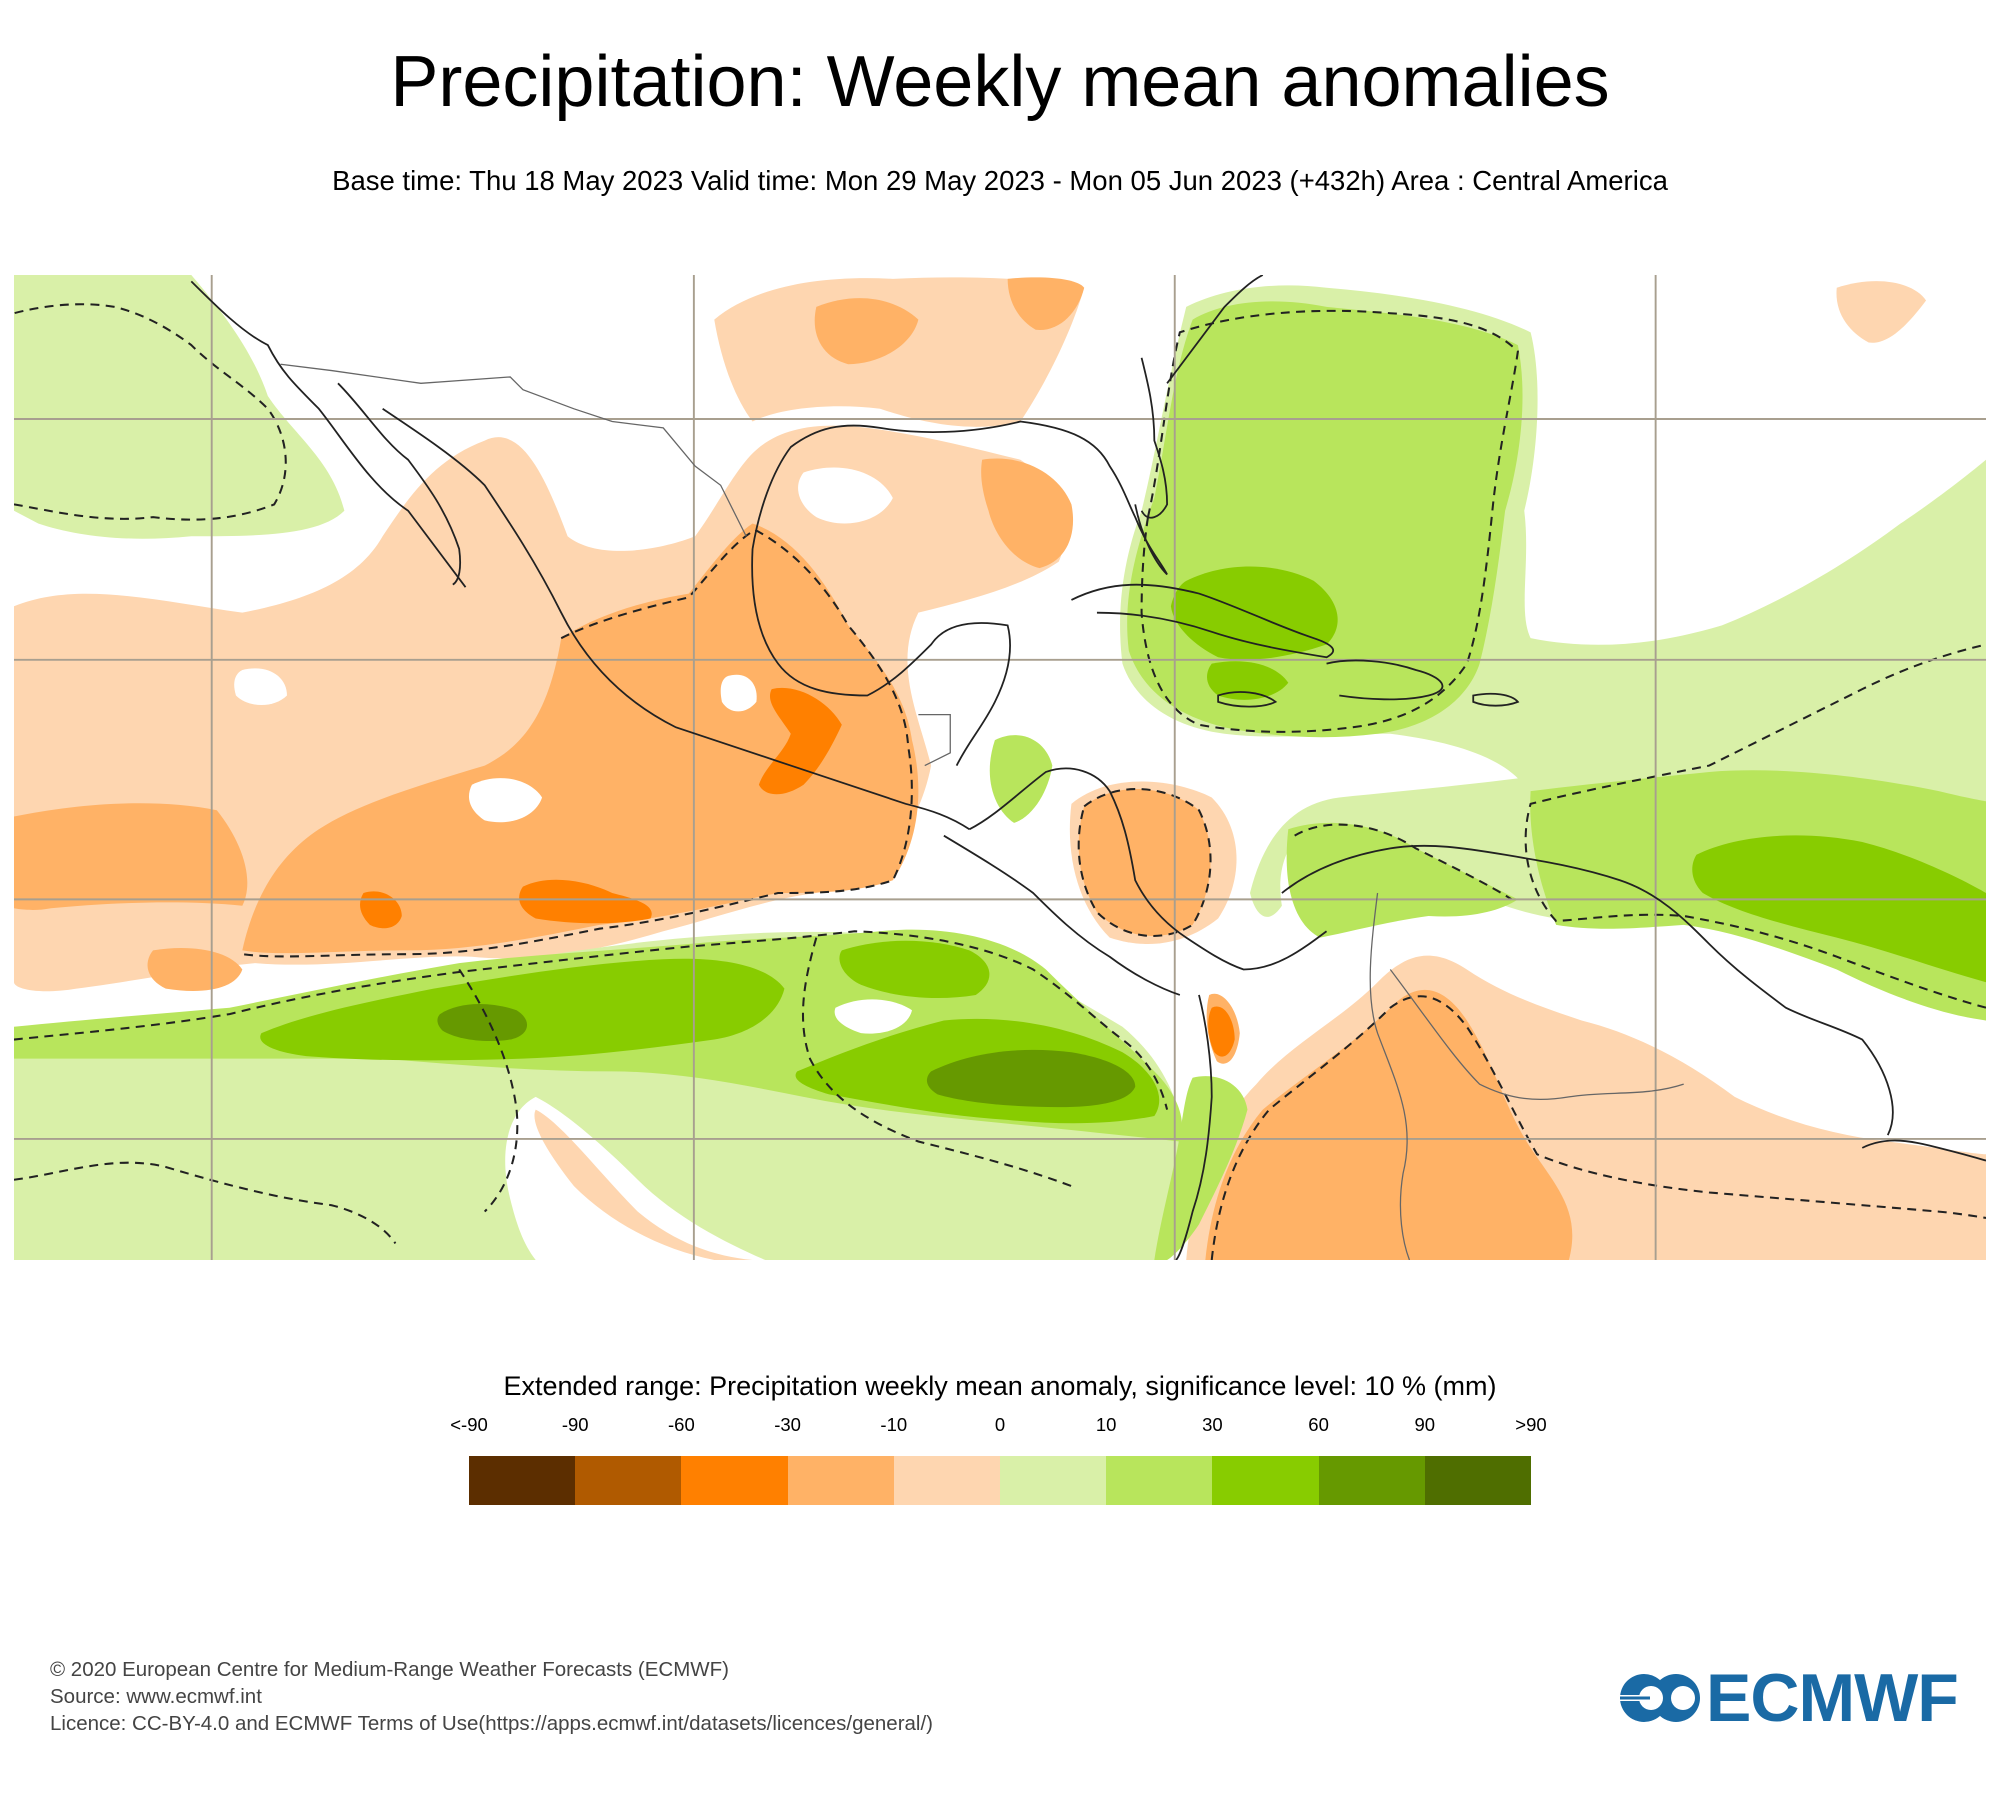 This screenshot has height=1800, width=2000. What do you see at coordinates (959, 498) in the screenshot?
I see `coastline-gulf-of-mexico` at bounding box center [959, 498].